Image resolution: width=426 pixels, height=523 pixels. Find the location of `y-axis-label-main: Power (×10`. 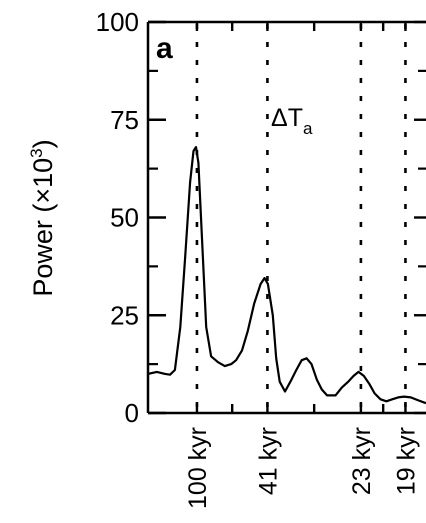

y-axis-label-main: Power (×10 is located at coordinates (43, 227).